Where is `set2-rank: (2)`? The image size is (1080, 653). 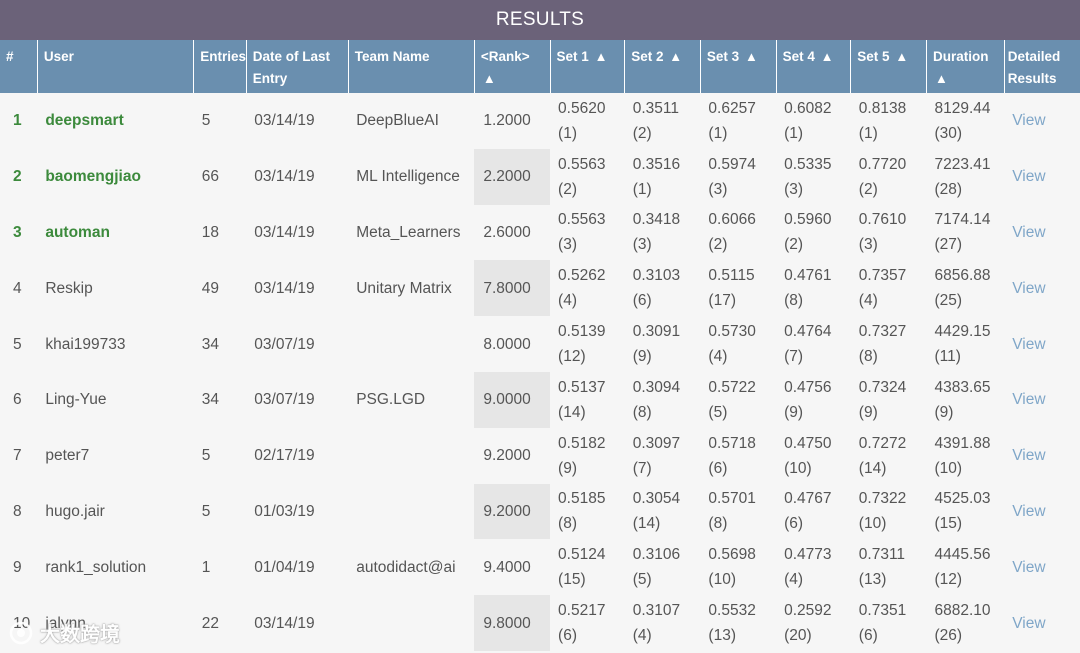 set2-rank: (2) is located at coordinates (642, 133).